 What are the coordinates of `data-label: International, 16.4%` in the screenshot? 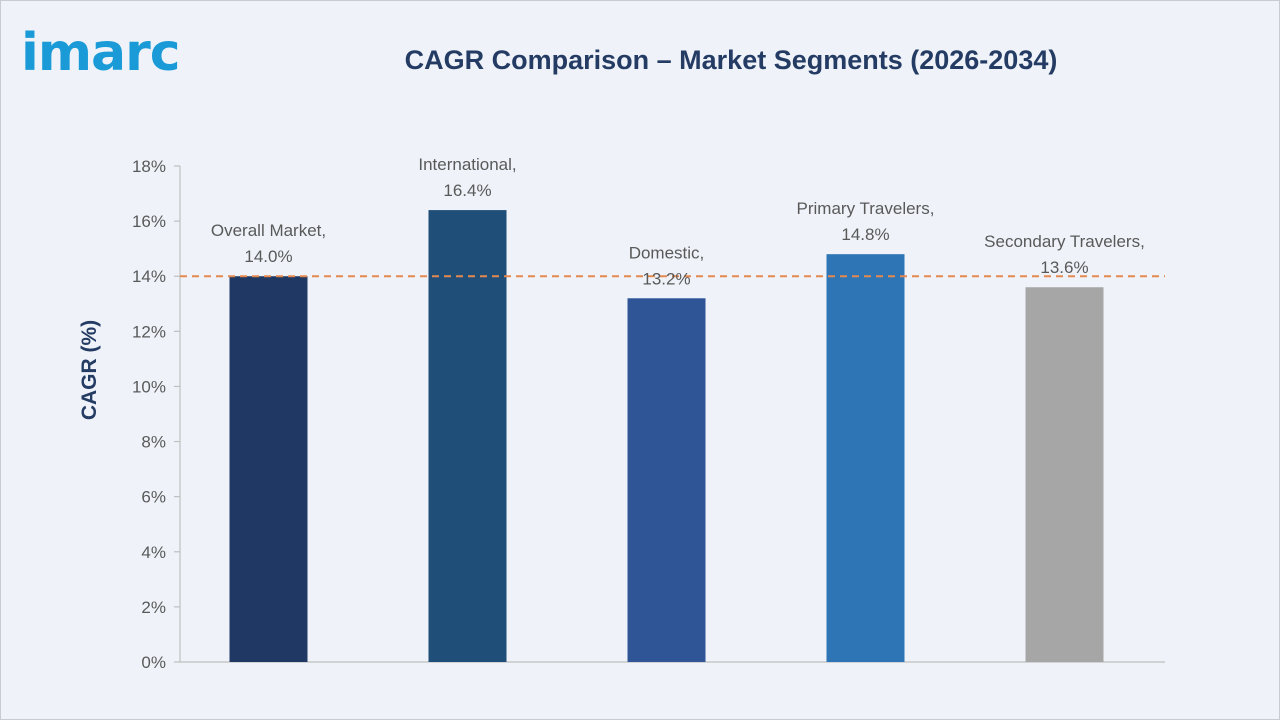 It's located at (467, 177).